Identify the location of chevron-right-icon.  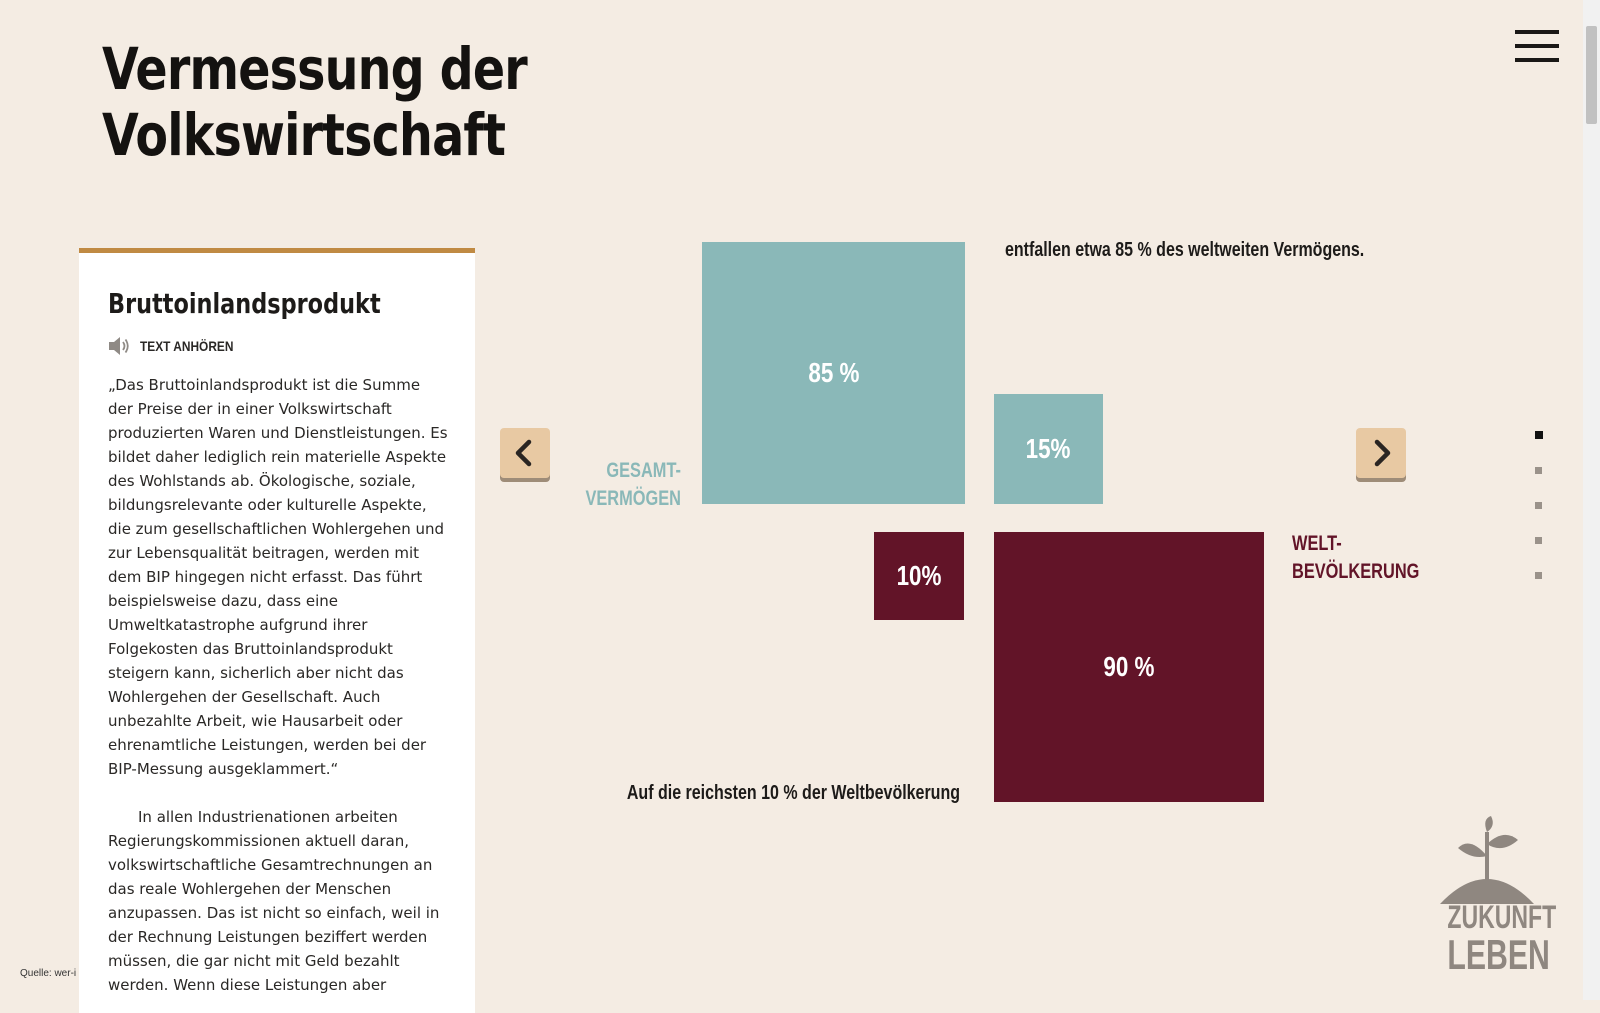
(1382, 453).